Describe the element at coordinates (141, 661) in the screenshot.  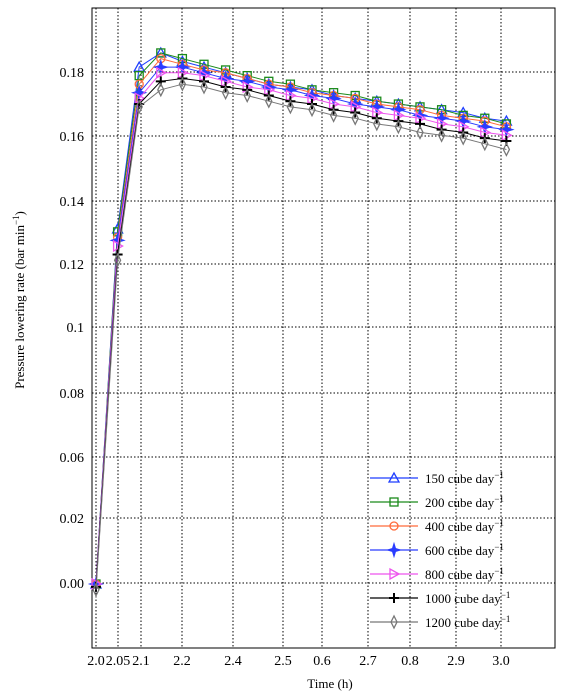
I see `x-tick-label: 2.1` at that location.